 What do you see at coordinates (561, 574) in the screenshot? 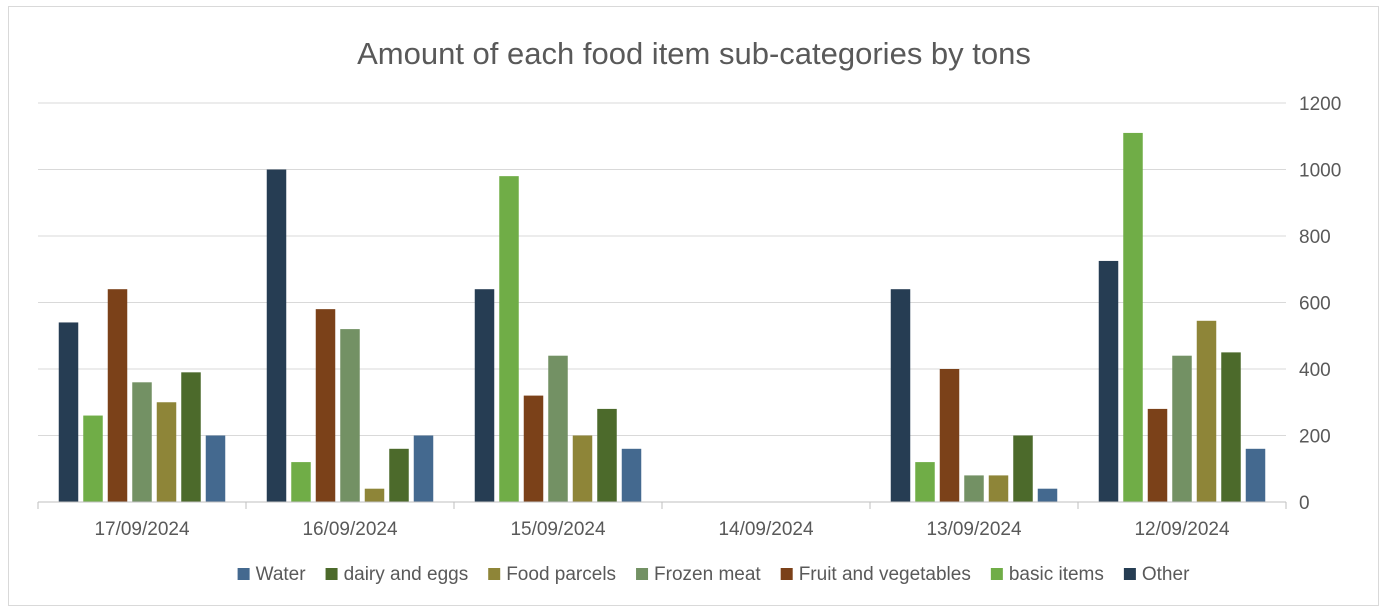
I see `legend-label: Food parcels` at bounding box center [561, 574].